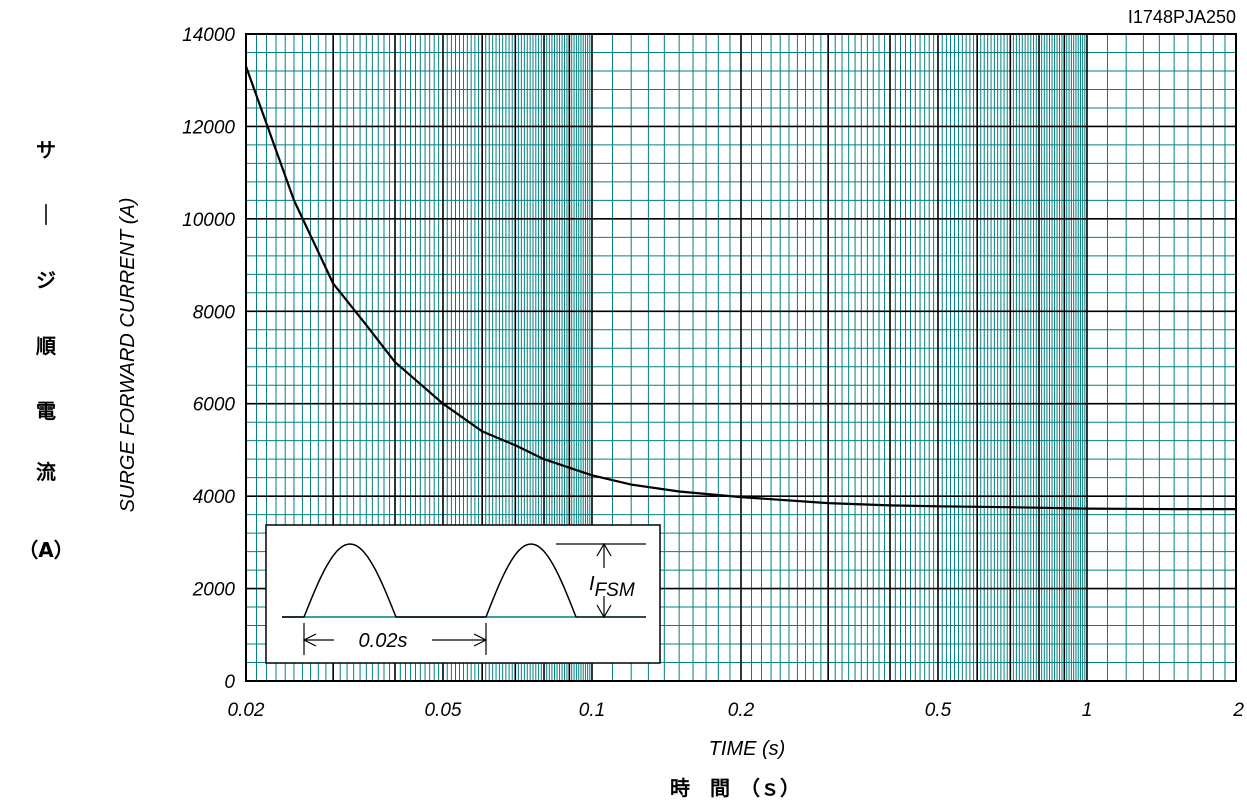 The width and height of the screenshot is (1247, 805). What do you see at coordinates (604, 611) in the screenshot?
I see `inset-arrow-down-icon` at bounding box center [604, 611].